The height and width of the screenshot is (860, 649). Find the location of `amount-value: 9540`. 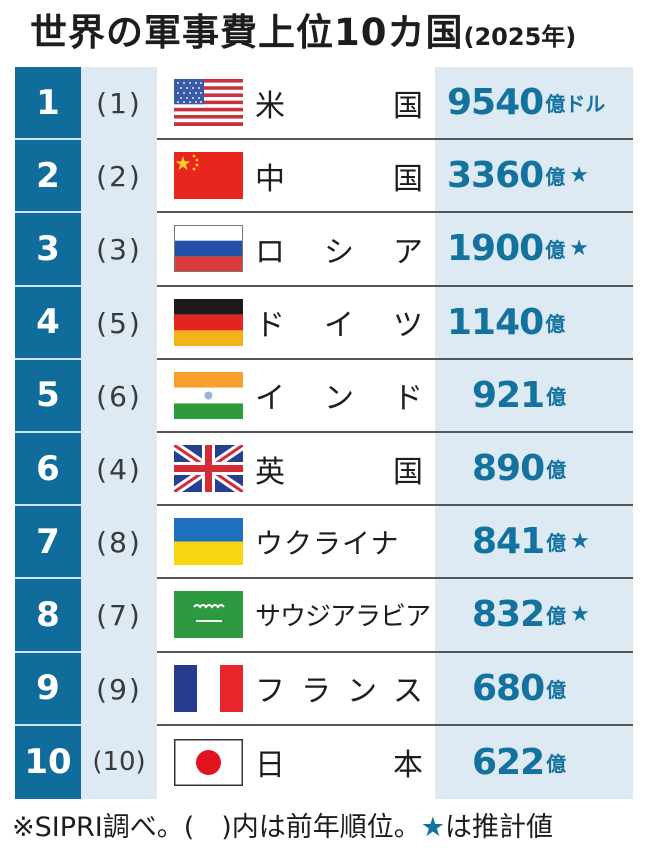

amount-value: 9540 is located at coordinates (495, 103).